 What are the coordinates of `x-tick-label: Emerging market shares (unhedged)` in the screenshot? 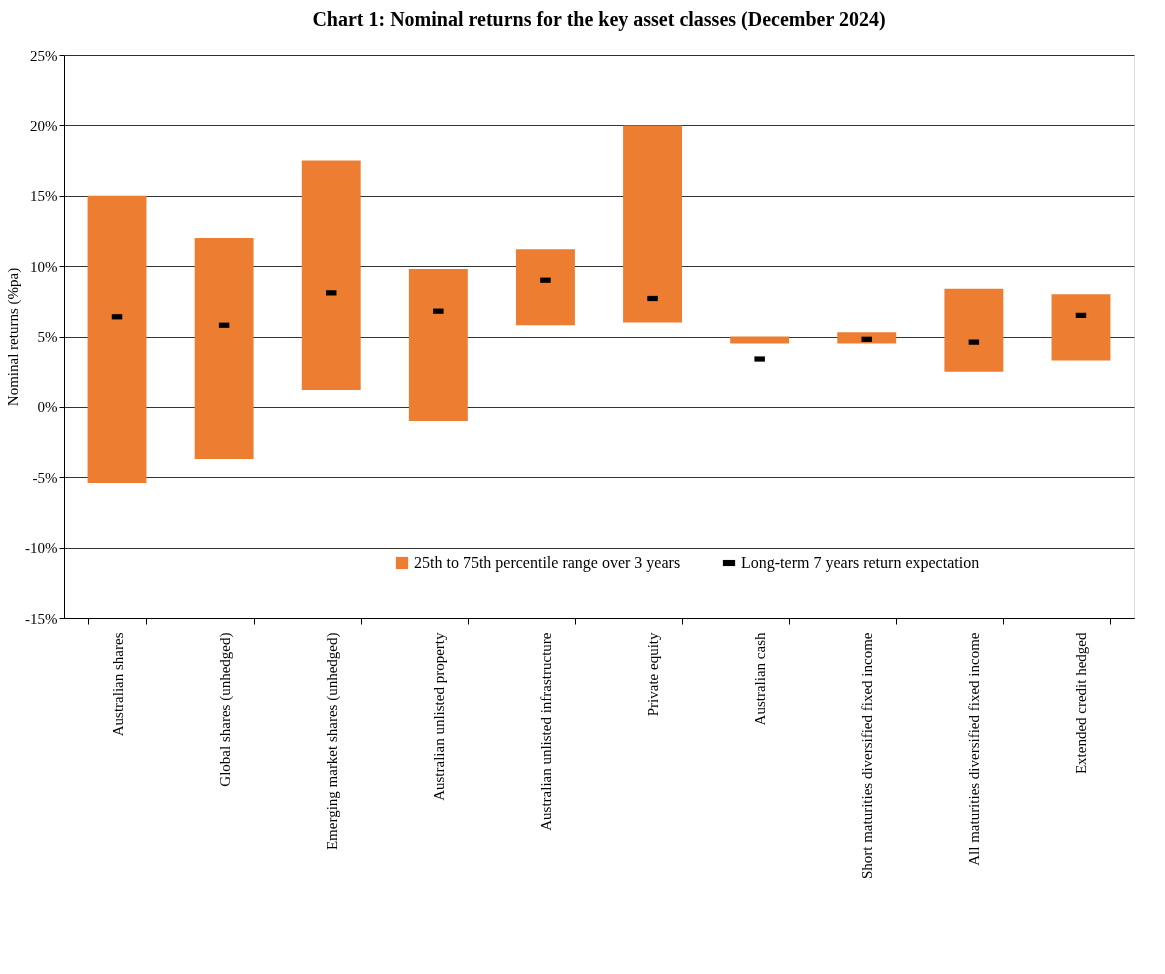 It's located at (332, 741).